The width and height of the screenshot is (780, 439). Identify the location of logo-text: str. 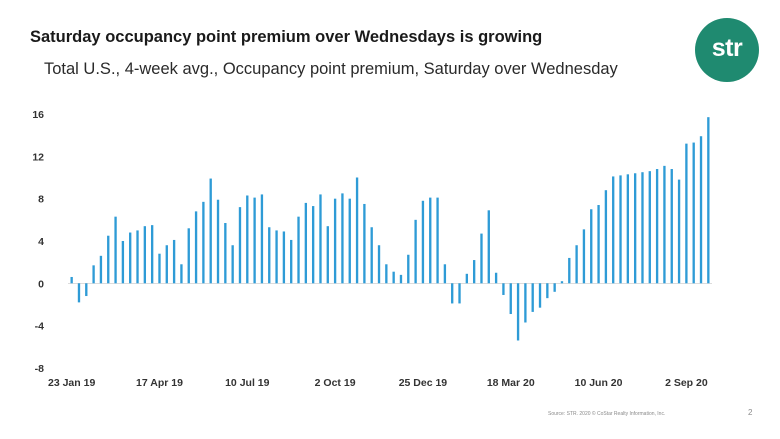
(727, 48).